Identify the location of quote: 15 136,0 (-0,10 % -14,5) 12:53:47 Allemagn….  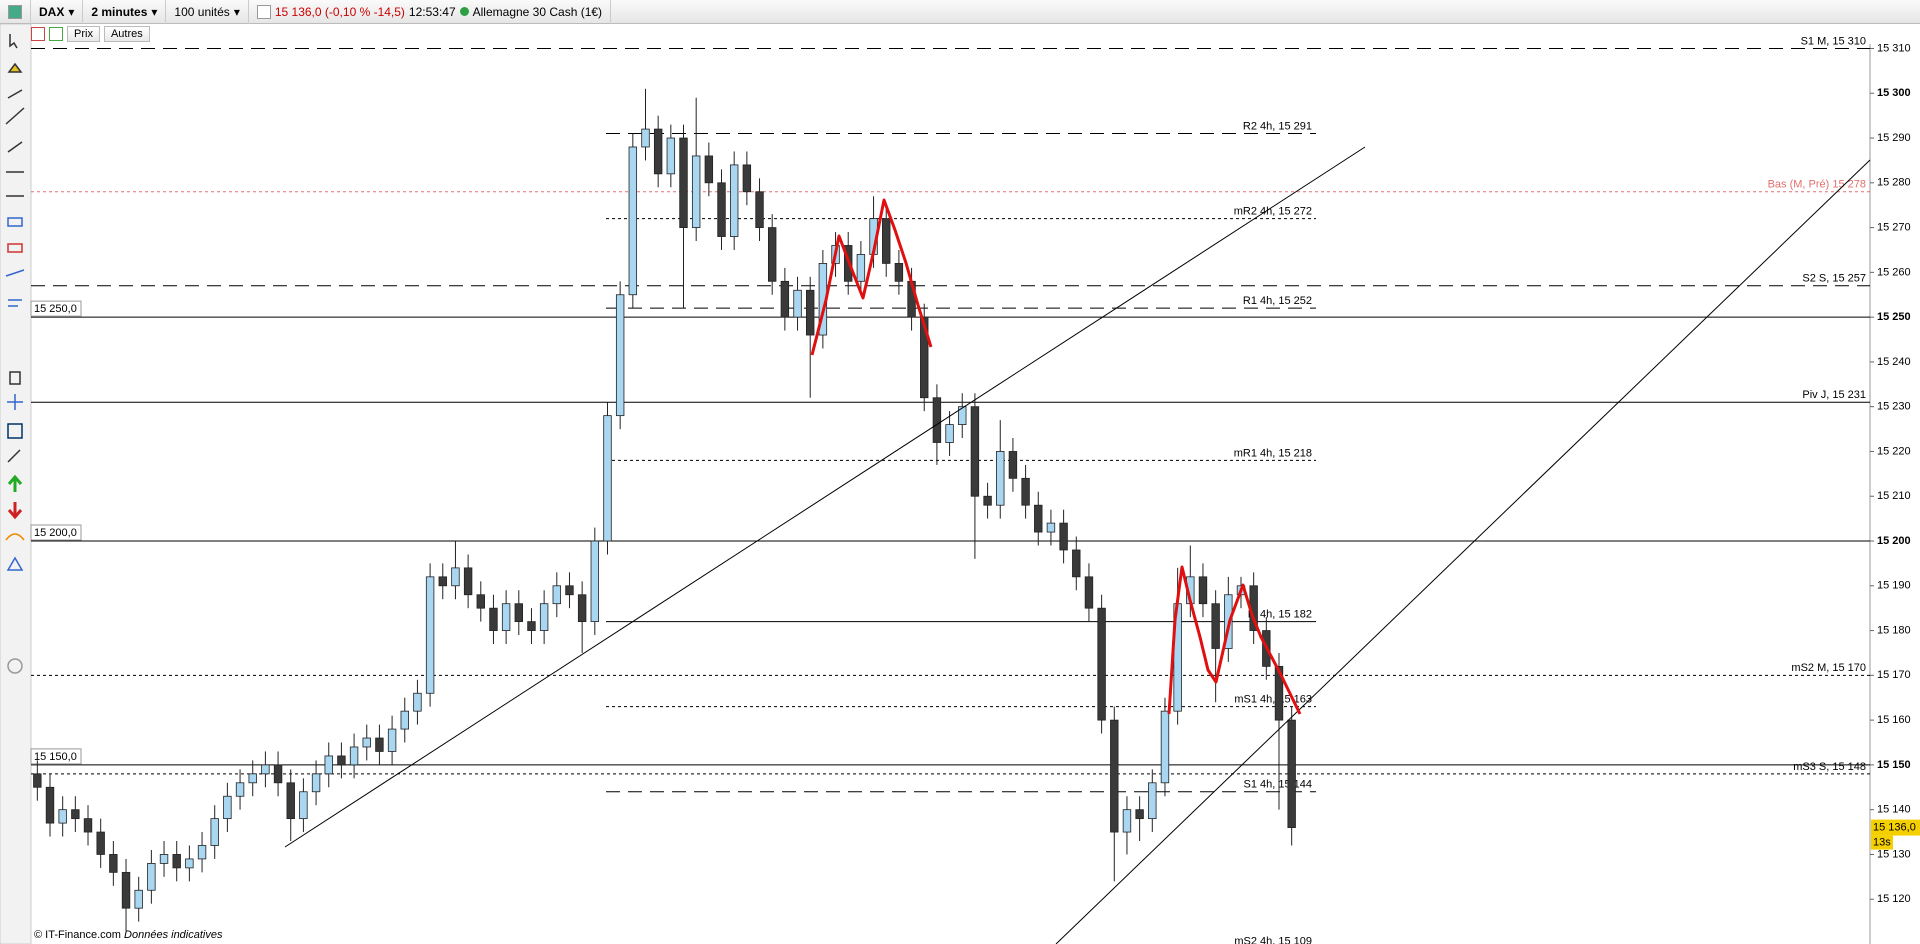
(430, 12).